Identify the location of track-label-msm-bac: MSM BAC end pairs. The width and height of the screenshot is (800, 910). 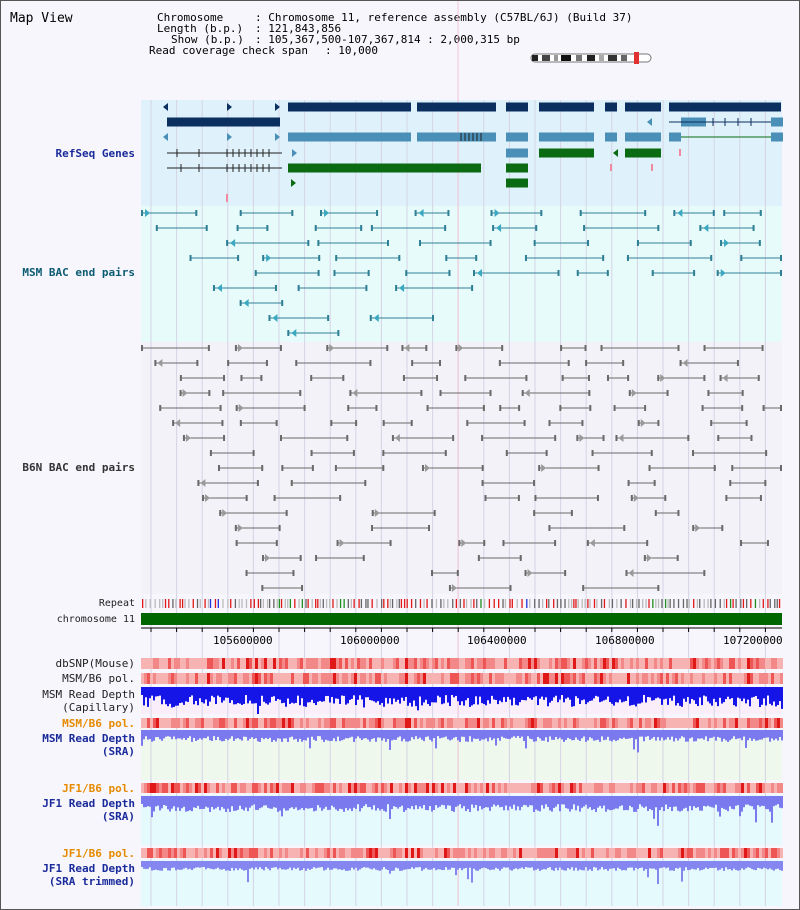
(78, 272).